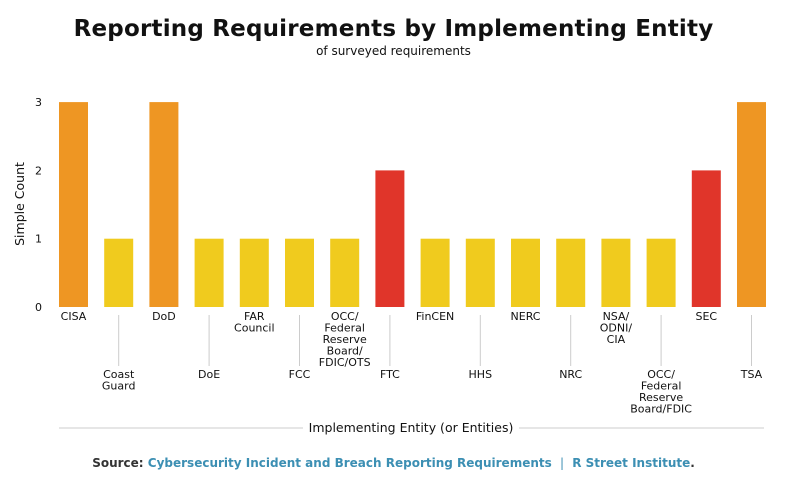 The width and height of the screenshot is (787, 491). Describe the element at coordinates (435, 316) in the screenshot. I see `x-tick-label: FinCEN` at that location.